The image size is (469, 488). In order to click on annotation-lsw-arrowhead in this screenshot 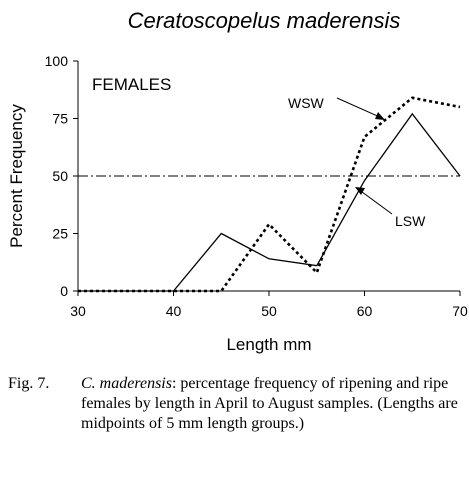, I will do `click(360, 191)`.